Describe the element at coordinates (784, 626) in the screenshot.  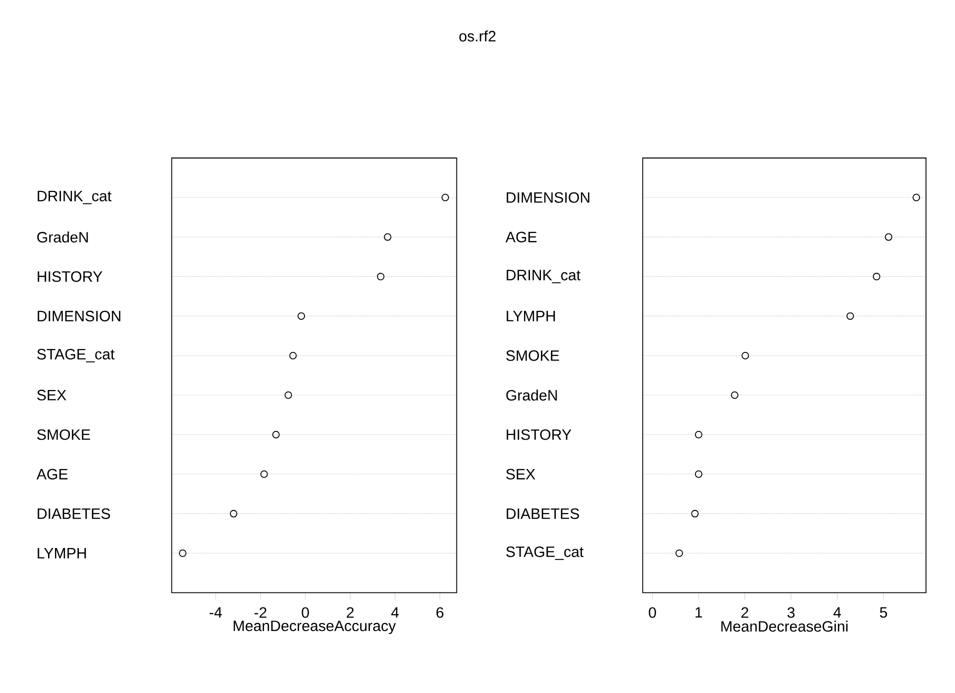
I see `x-axis-title: MeanDecreaseGini` at that location.